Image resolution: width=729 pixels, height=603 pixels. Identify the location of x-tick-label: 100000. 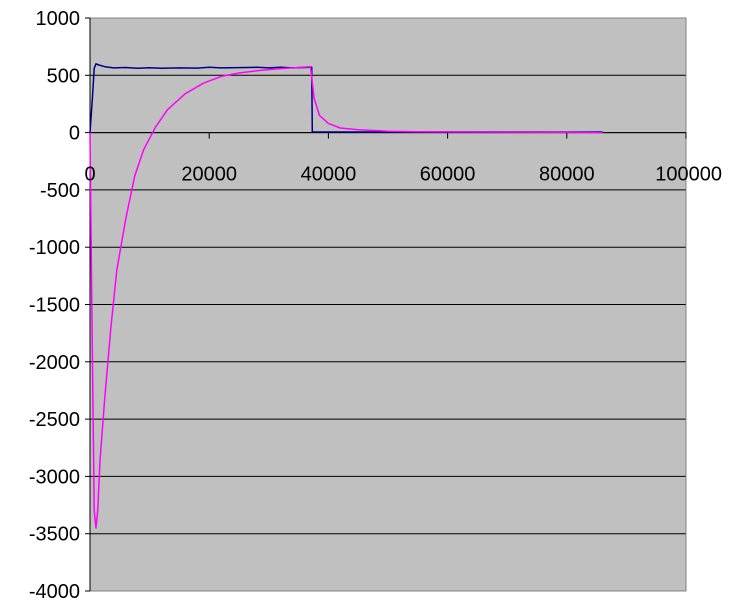
(688, 175).